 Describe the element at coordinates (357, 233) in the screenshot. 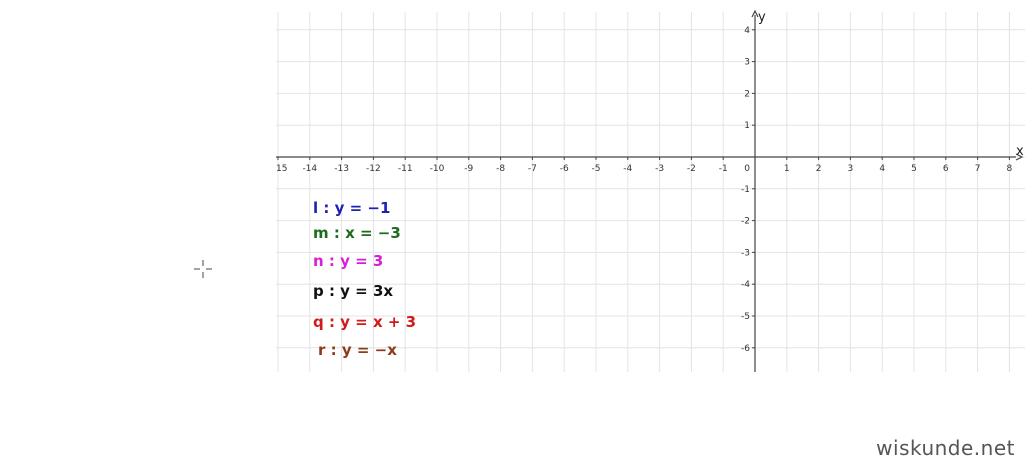

I see `equation-m: m : x = −3` at that location.